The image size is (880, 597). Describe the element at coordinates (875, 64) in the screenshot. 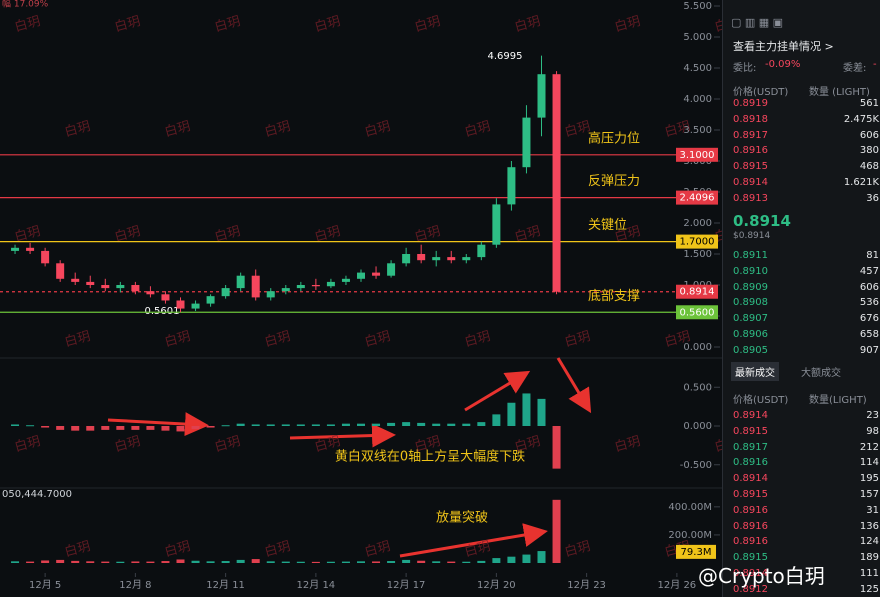

I see `diff: -` at that location.